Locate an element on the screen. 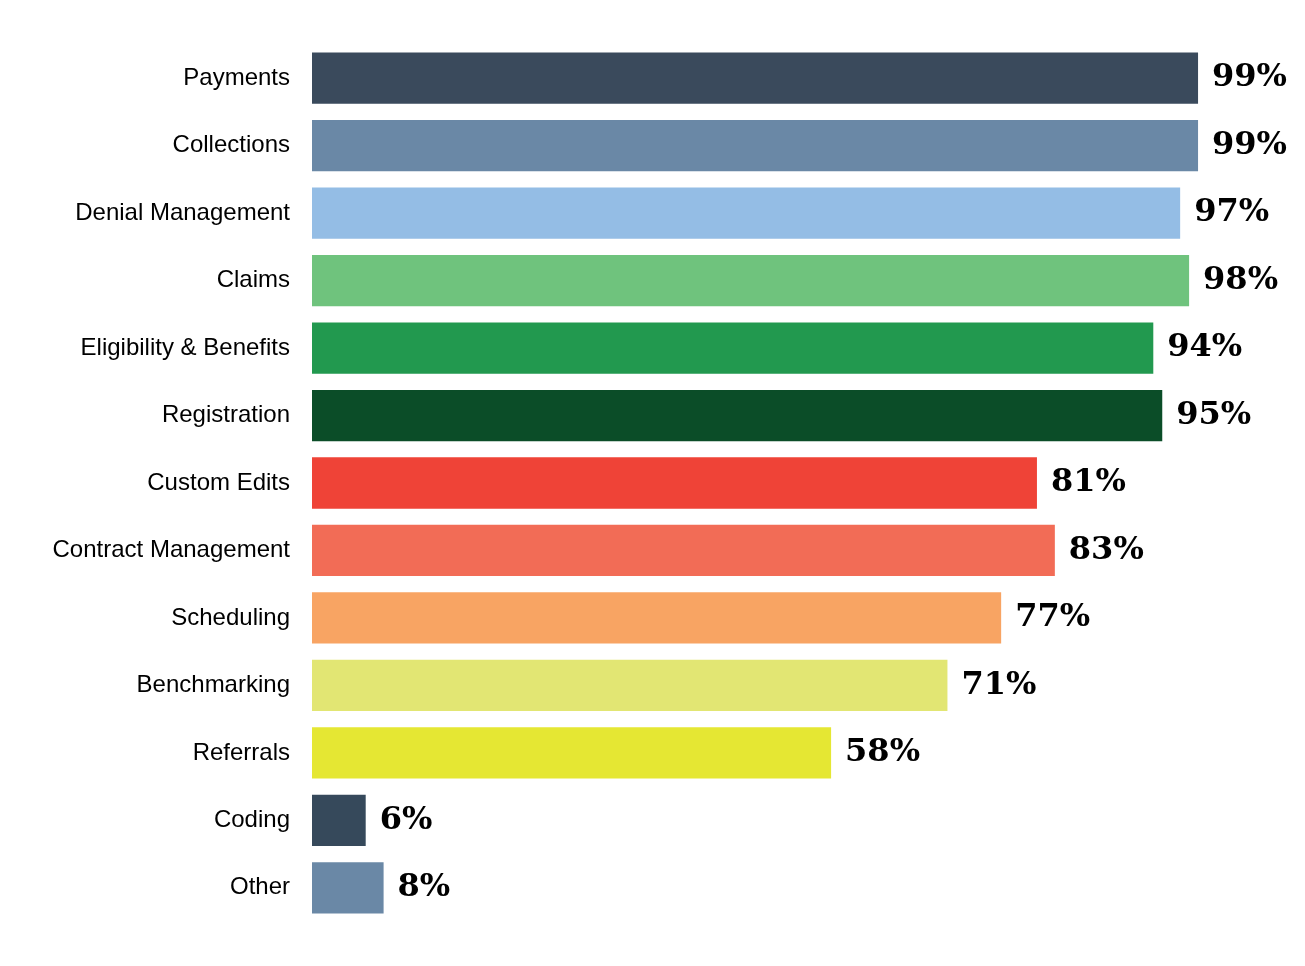  data-label: 77% is located at coordinates (1053, 615).